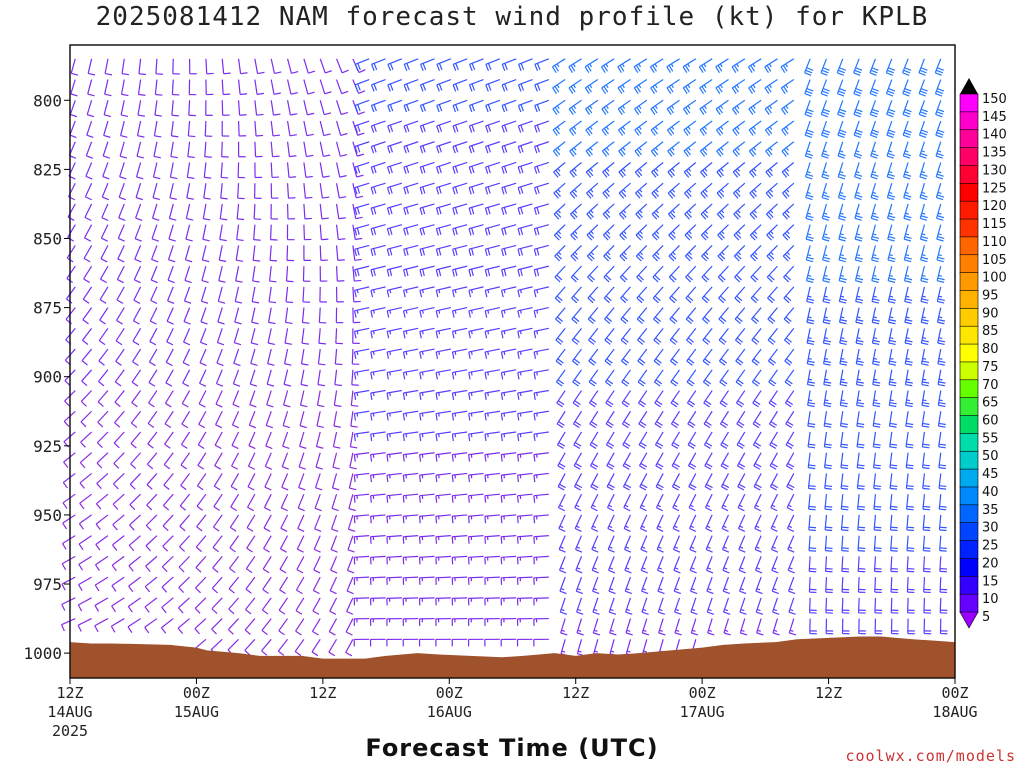 The width and height of the screenshot is (1024, 768). What do you see at coordinates (47, 584) in the screenshot?
I see `y-tick-label: 975` at bounding box center [47, 584].